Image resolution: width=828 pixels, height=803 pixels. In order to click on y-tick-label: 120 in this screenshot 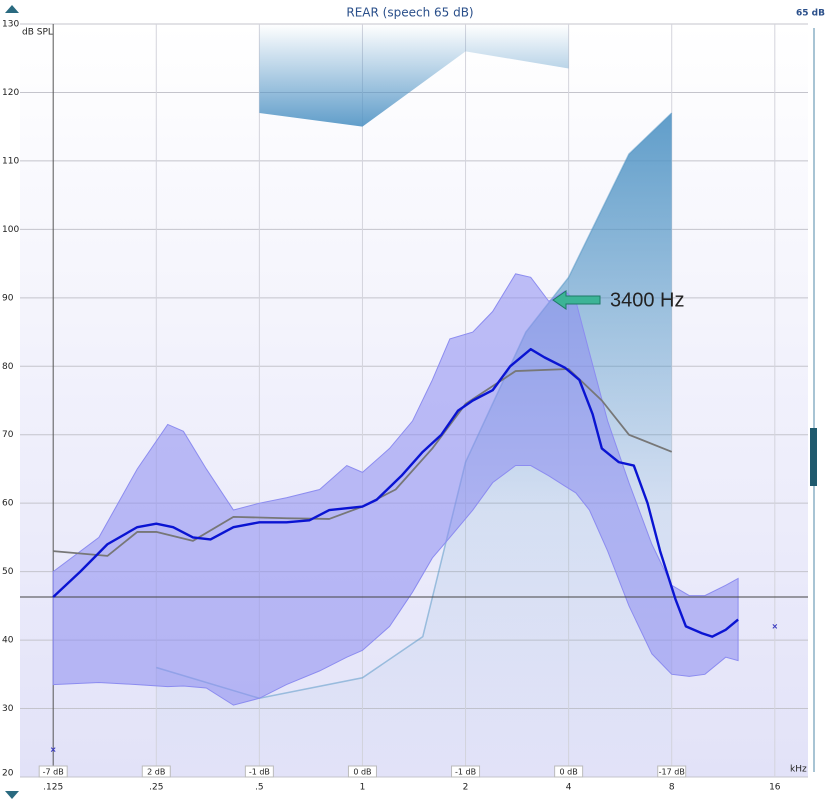, I will do `click(10, 93)`.